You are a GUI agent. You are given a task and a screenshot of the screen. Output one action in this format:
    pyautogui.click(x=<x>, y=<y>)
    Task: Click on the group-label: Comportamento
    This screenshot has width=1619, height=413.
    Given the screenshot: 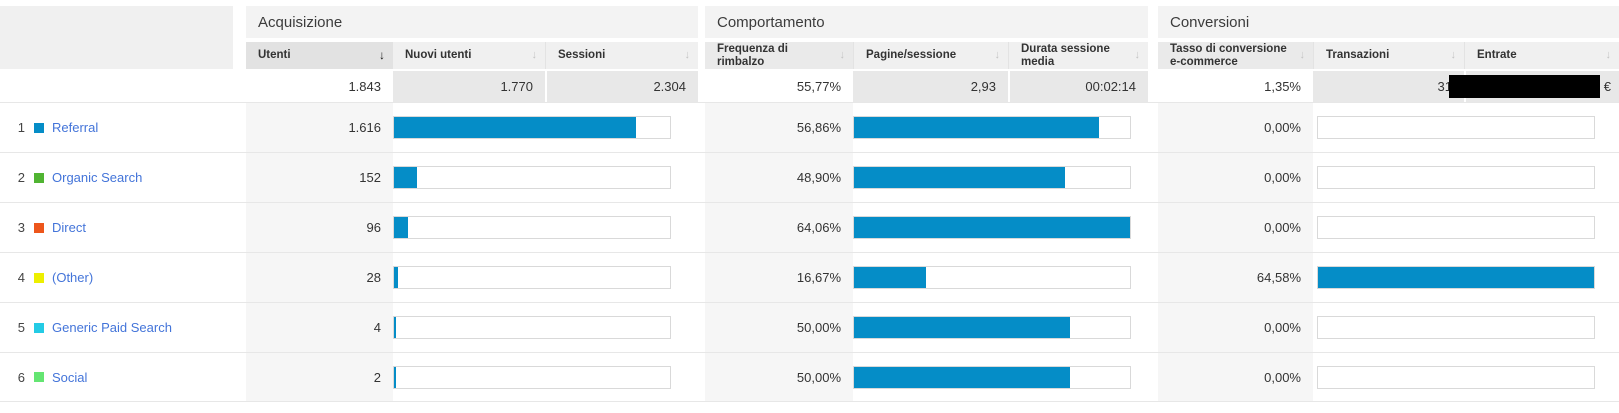 What is the action you would take?
    pyautogui.click(x=771, y=22)
    